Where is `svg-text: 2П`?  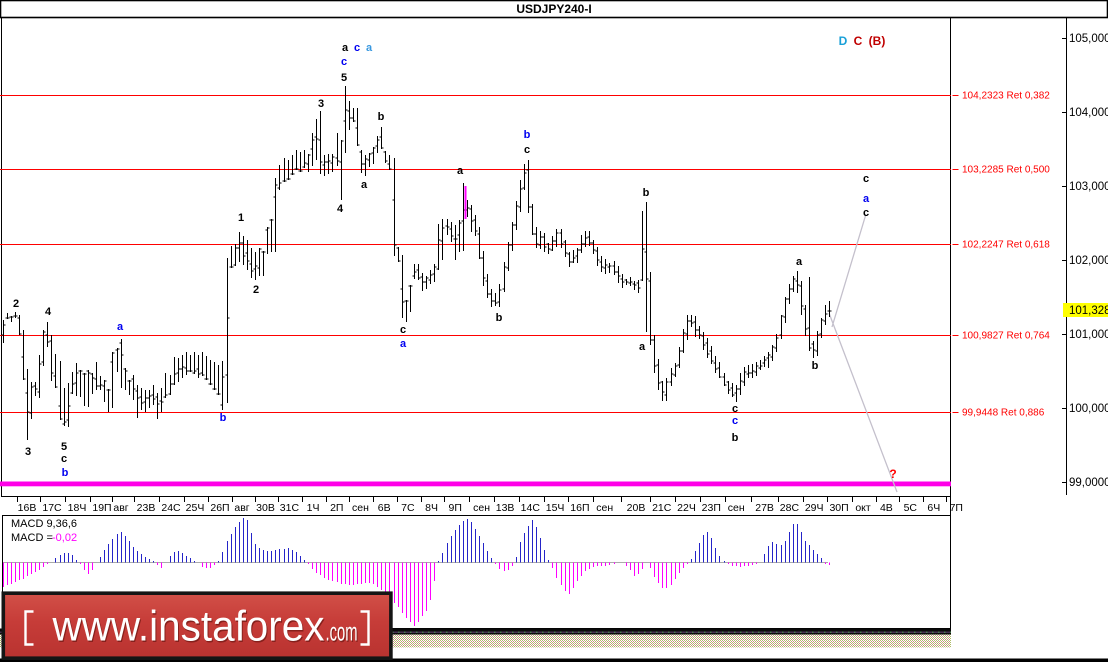 svg-text: 2П is located at coordinates (336, 508).